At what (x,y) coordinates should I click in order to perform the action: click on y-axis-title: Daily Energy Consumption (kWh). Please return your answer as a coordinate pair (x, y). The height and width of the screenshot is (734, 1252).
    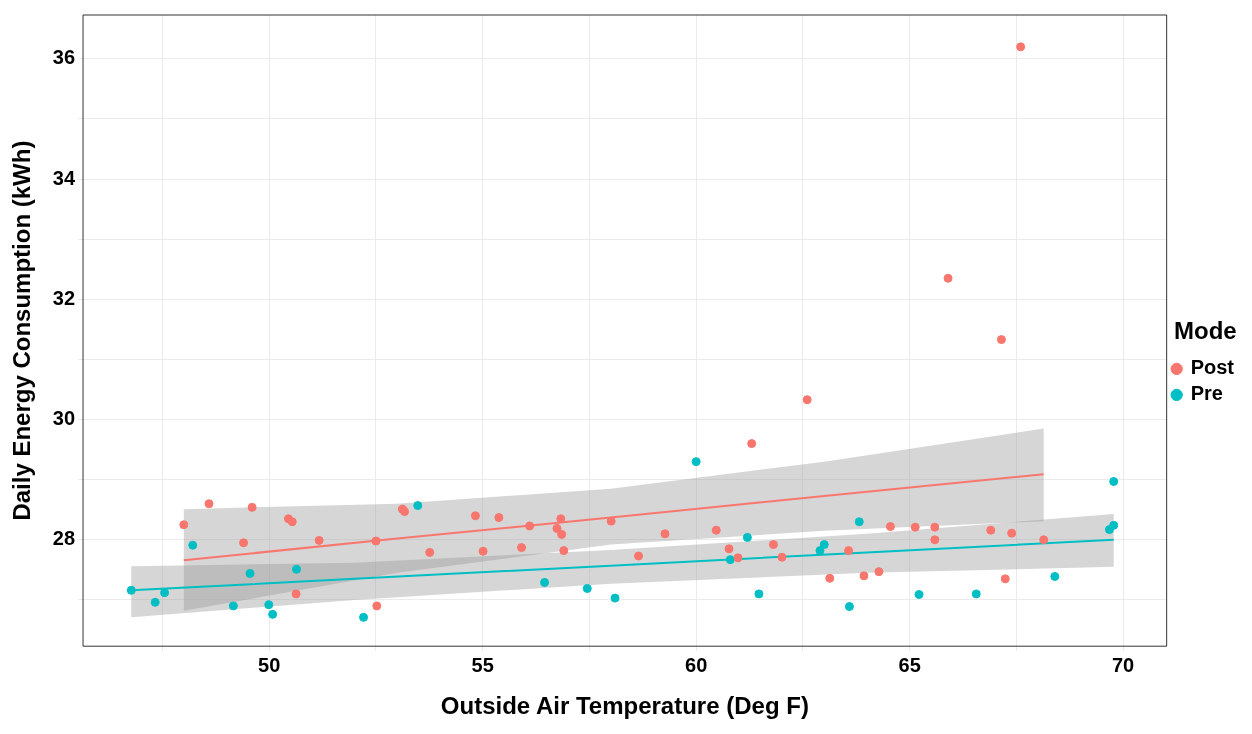
    Looking at the image, I should click on (22, 330).